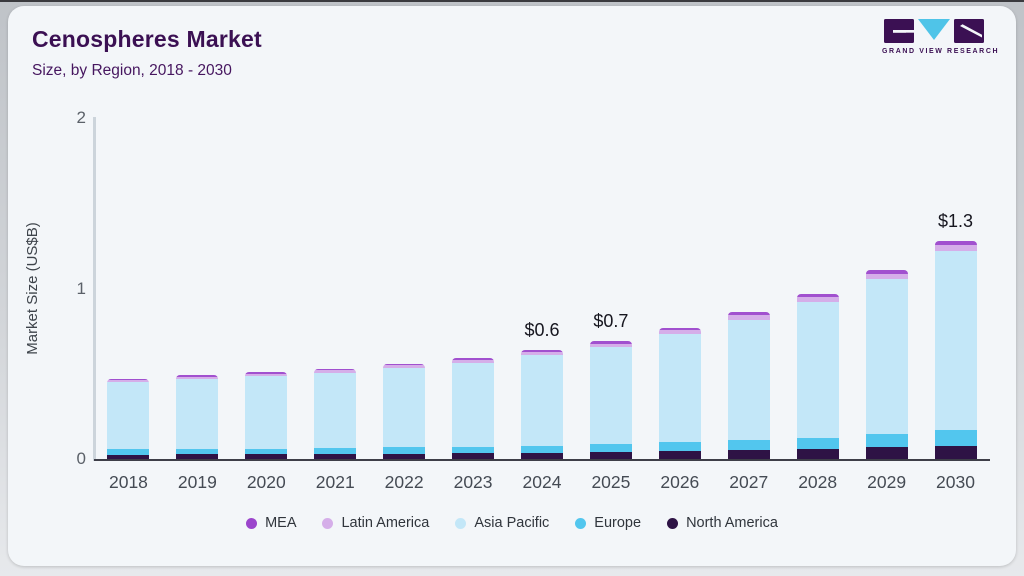  I want to click on bar-segment-north-america-2027, so click(748, 454).